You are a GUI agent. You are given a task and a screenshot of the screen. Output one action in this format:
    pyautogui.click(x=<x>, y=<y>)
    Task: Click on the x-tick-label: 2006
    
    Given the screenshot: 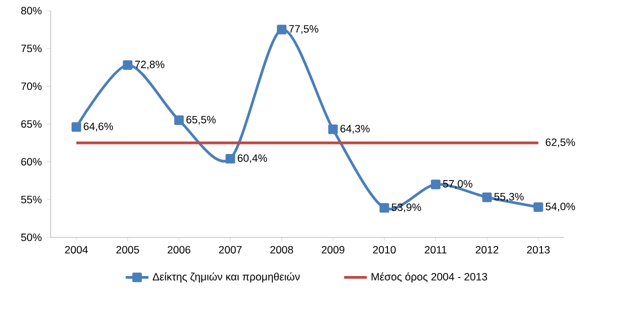 What is the action you would take?
    pyautogui.click(x=179, y=250)
    